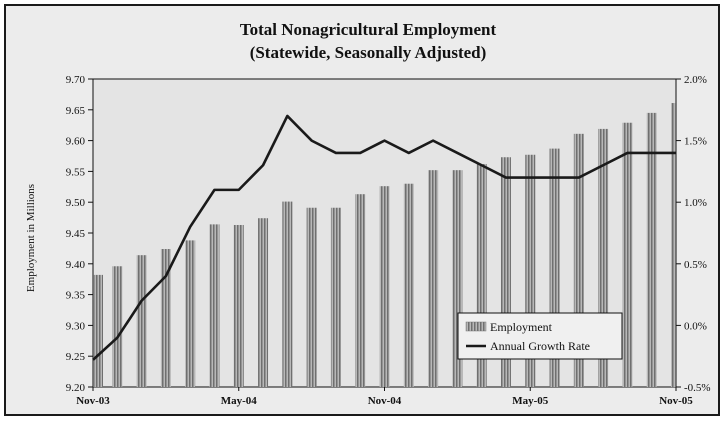 This screenshot has height=423, width=727. I want to click on legend: Employment Annual Growth Rate, so click(540, 336).